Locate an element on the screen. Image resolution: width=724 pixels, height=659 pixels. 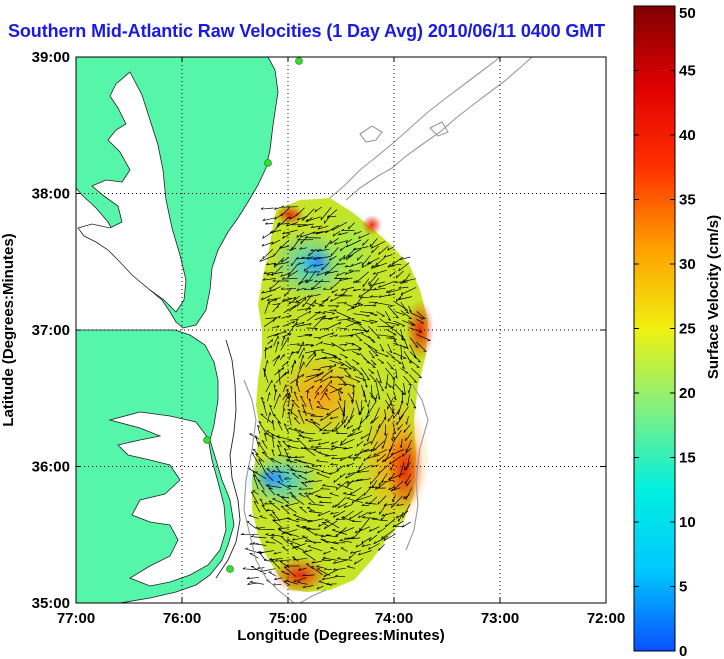
colorbar is located at coordinates (654, 328).